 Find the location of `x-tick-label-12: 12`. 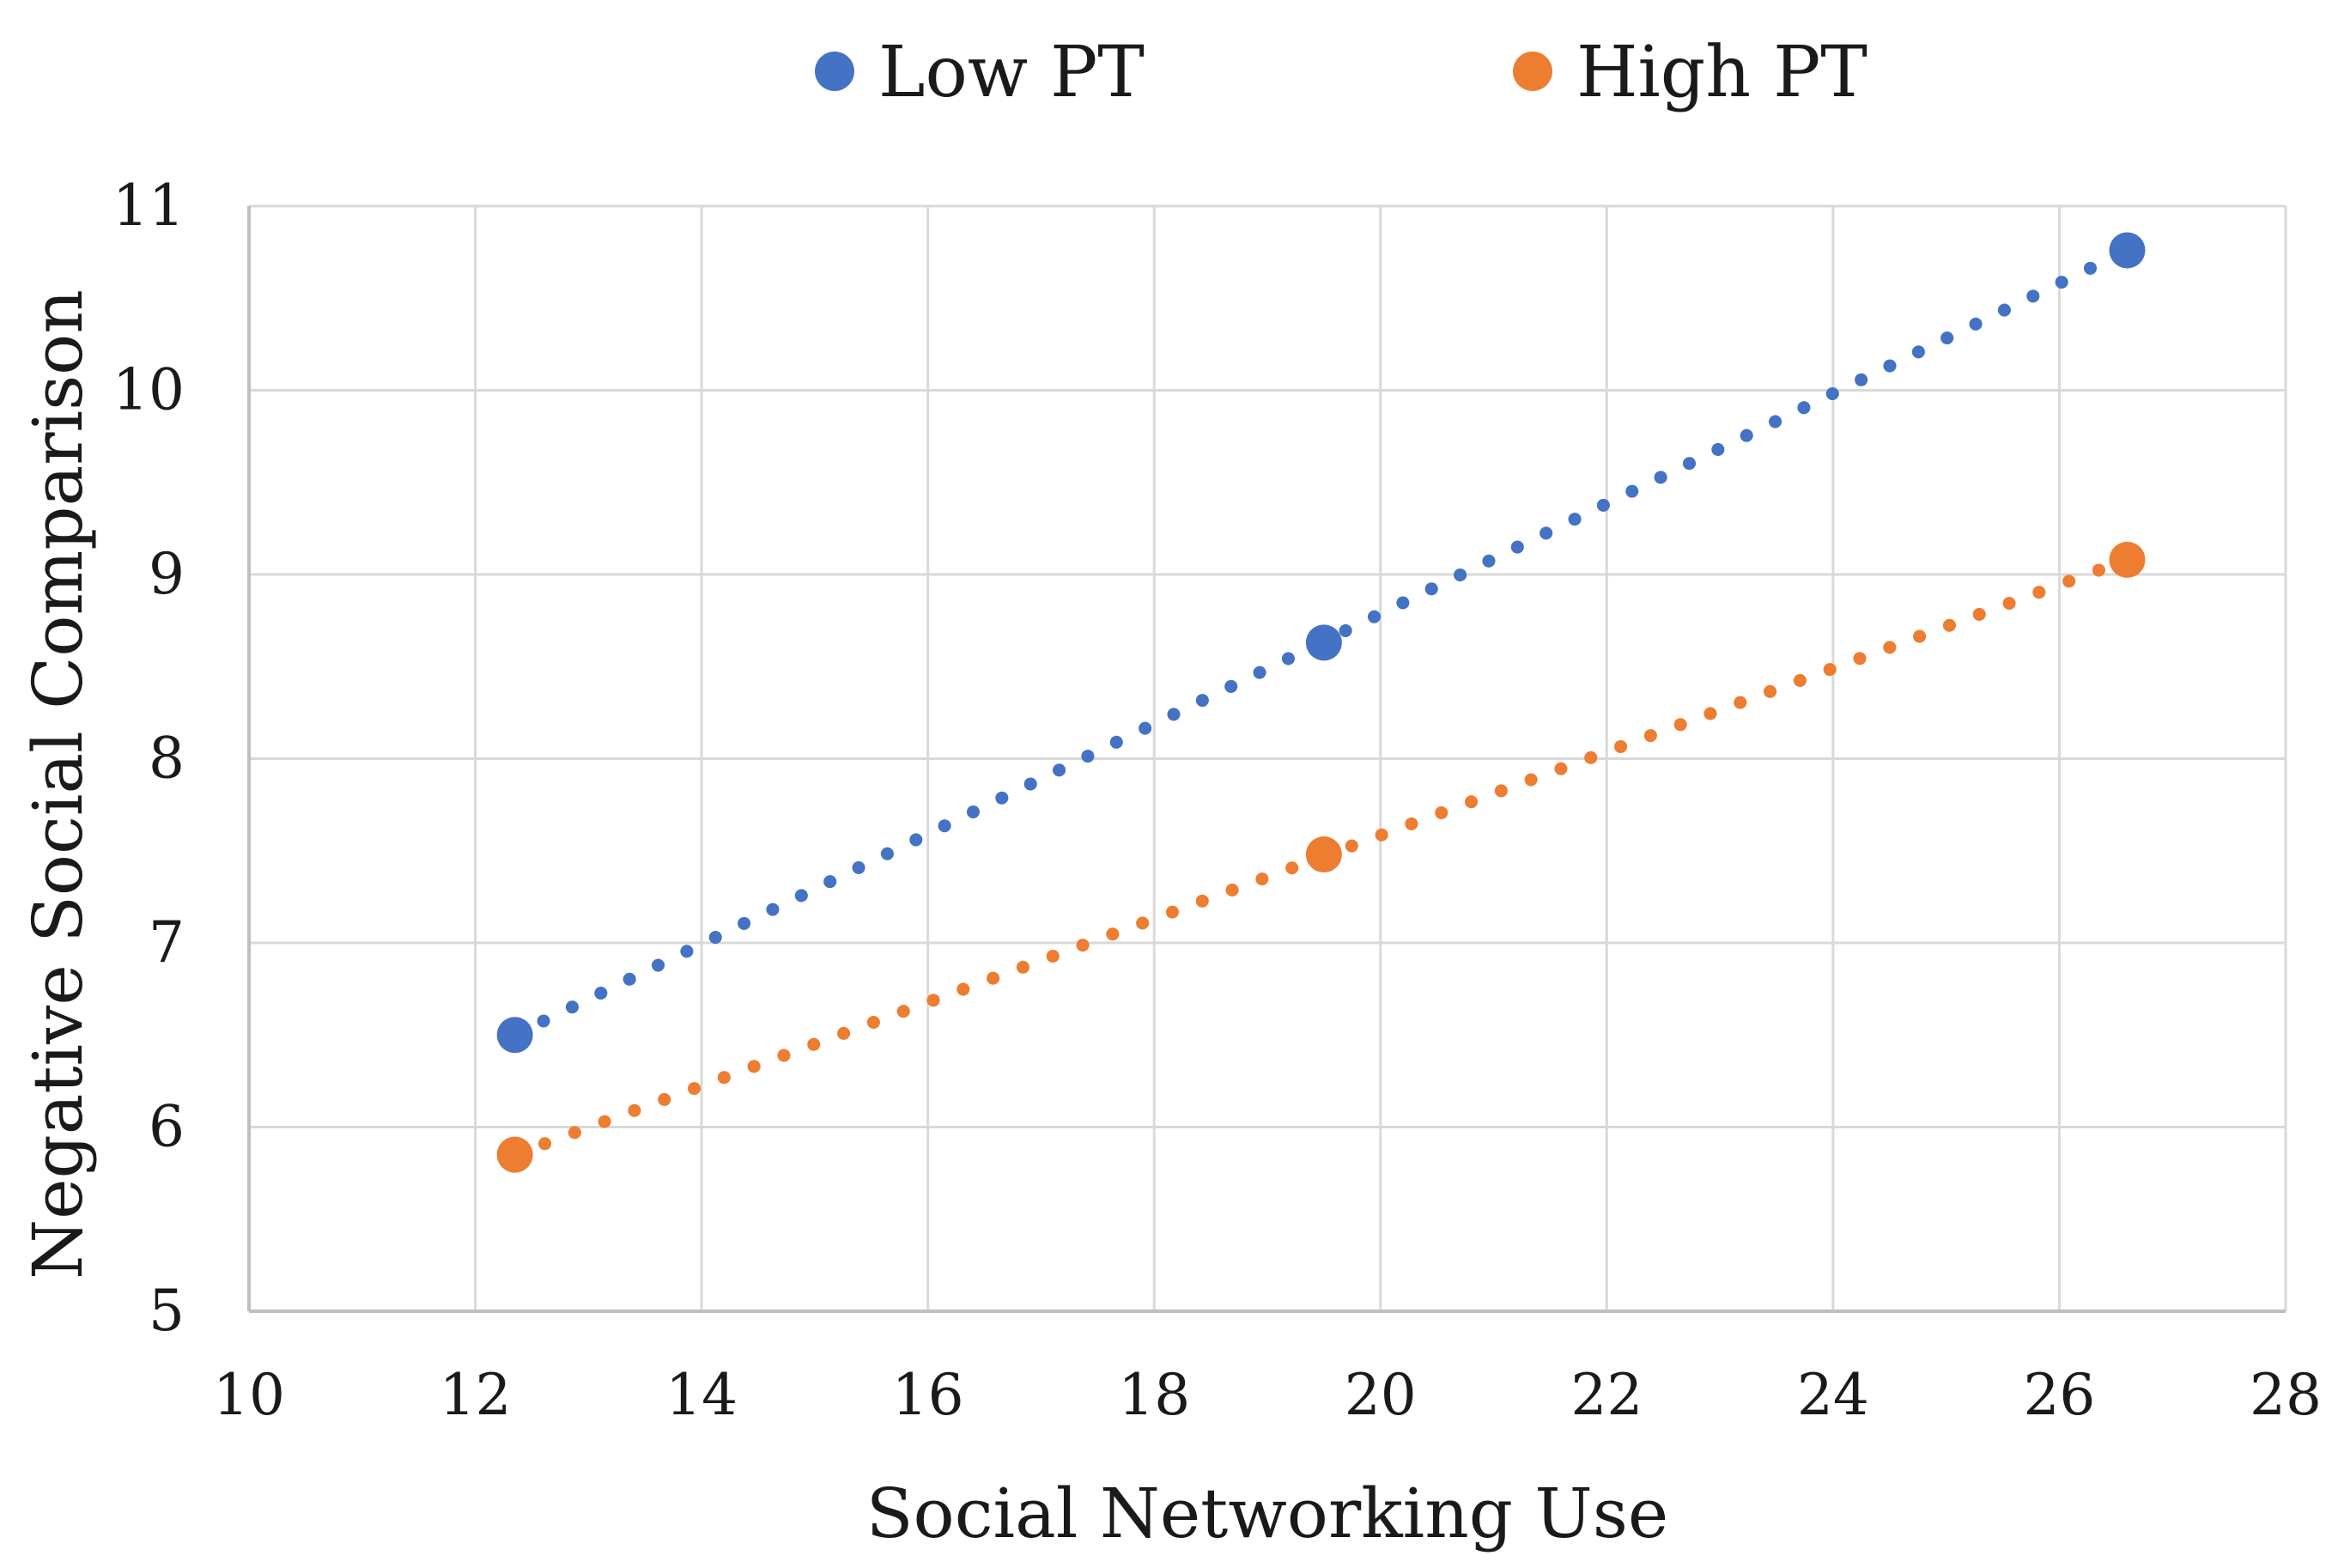

x-tick-label-12: 12 is located at coordinates (476, 1395).